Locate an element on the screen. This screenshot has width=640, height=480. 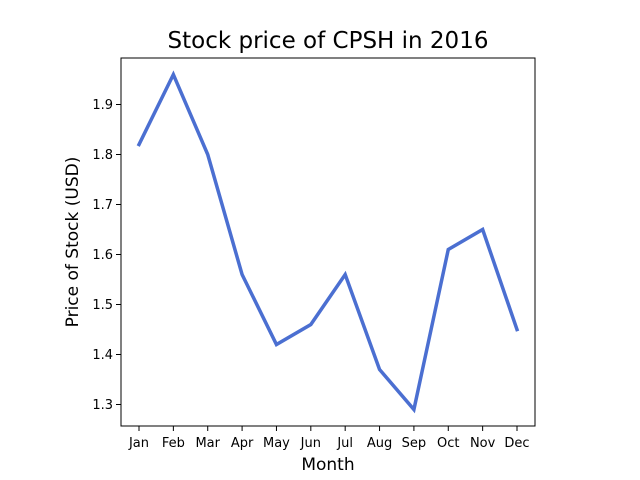
x-tick-label: May is located at coordinates (276, 443).